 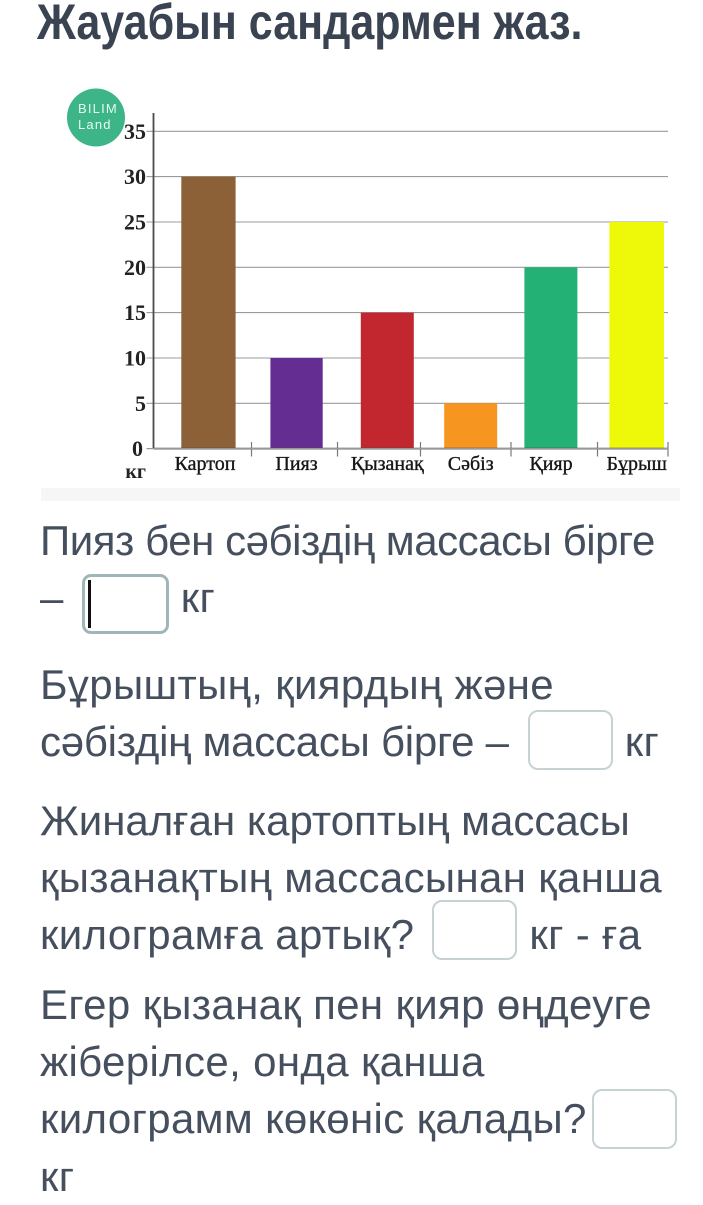 What do you see at coordinates (135, 267) in the screenshot?
I see `svg-text: 20` at bounding box center [135, 267].